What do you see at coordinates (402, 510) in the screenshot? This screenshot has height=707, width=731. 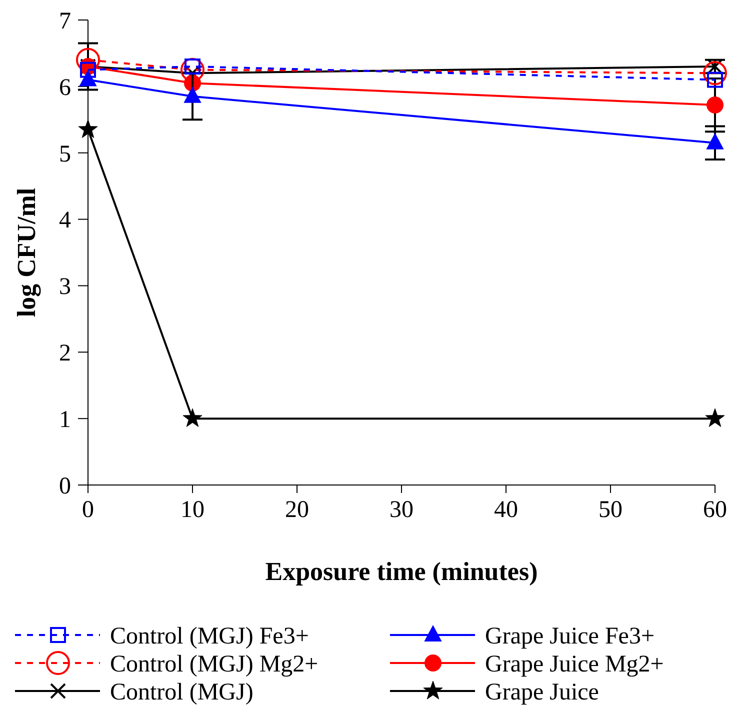 I see `x-tick-label: 30` at bounding box center [402, 510].